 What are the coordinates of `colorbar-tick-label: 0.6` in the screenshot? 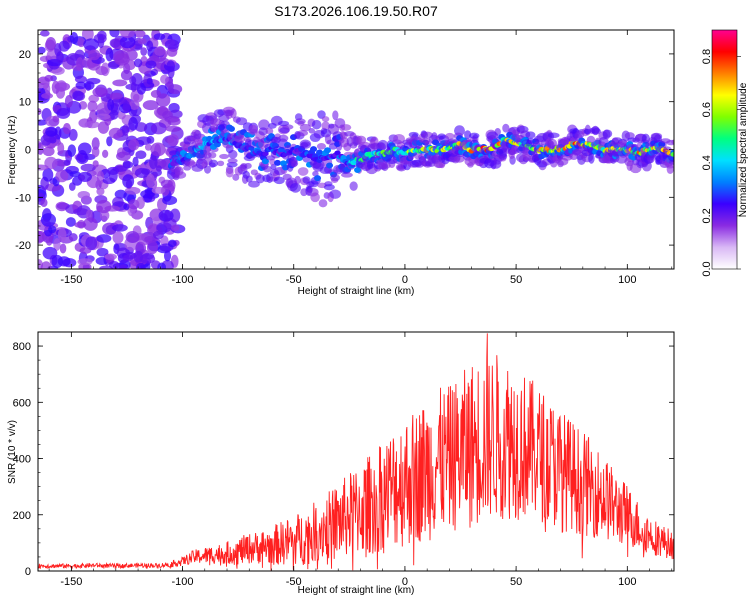 It's located at (707, 109).